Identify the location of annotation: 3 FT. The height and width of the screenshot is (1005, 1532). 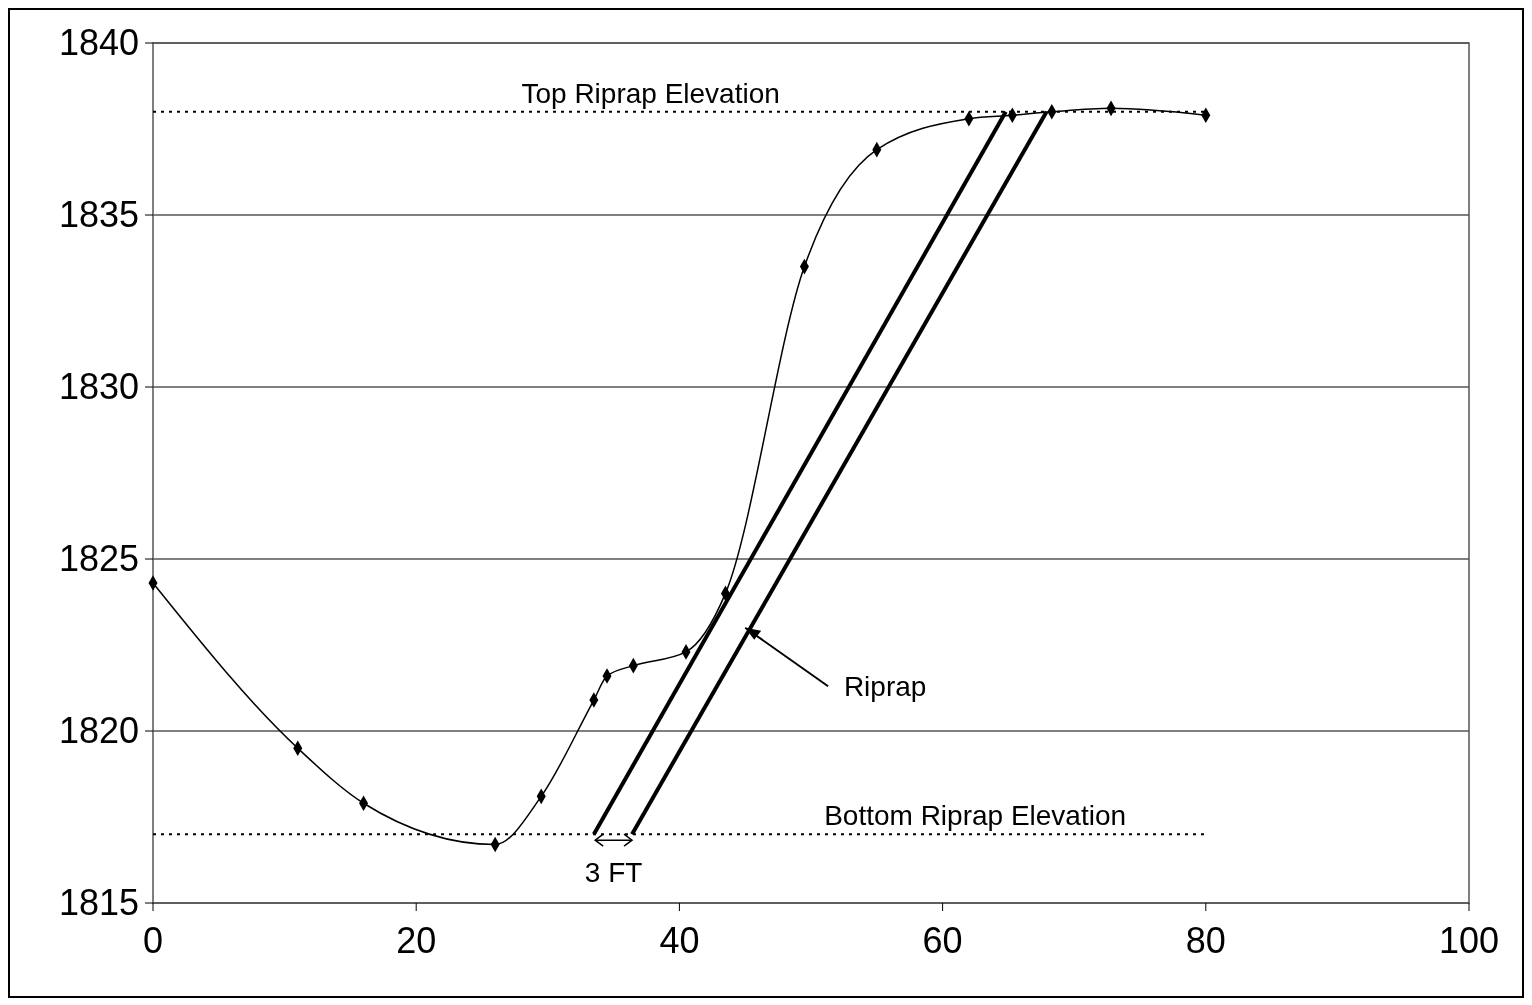
(613, 873).